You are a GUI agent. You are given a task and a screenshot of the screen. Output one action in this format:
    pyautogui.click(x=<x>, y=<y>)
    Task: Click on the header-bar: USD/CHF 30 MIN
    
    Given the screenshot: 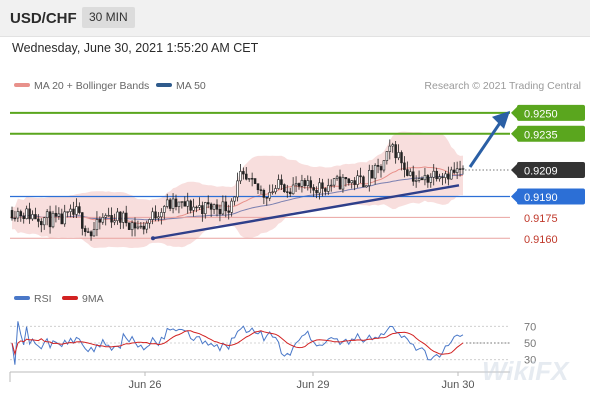 What is the action you would take?
    pyautogui.click(x=295, y=18)
    